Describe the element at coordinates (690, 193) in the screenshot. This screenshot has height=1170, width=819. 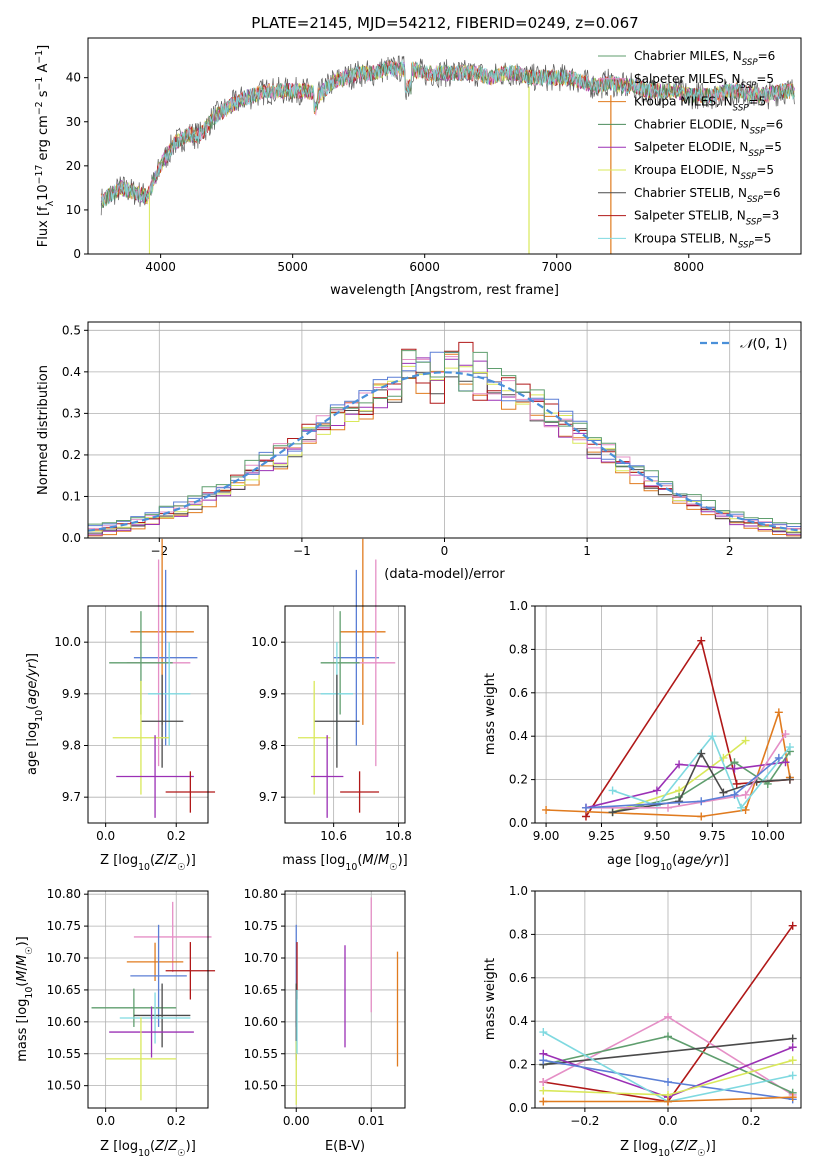
I see `legend-label-part: Chabrier STELIB, N` at that location.